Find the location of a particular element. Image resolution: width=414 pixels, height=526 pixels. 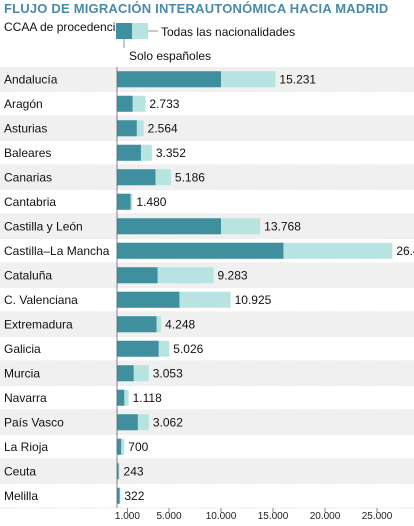

x-tick-label: 25.000 is located at coordinates (377, 516).